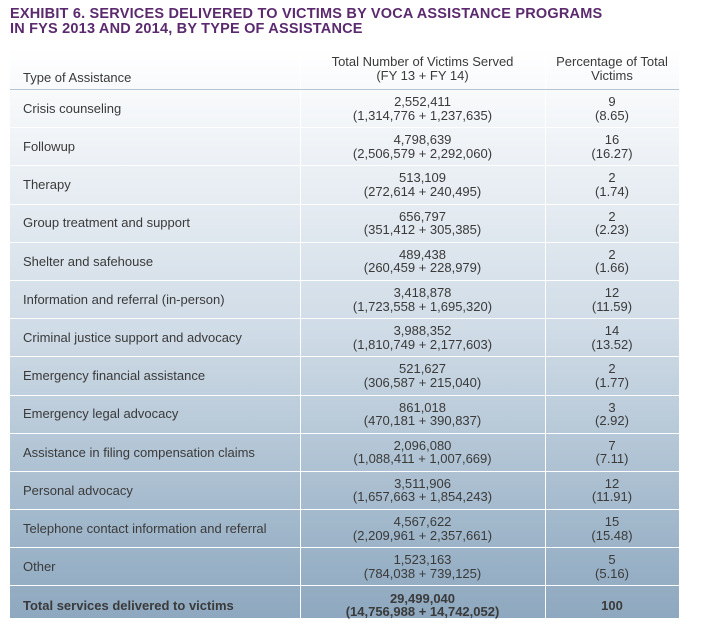 The width and height of the screenshot is (704, 637). What do you see at coordinates (612, 331) in the screenshot?
I see `percentage-rounded: 14` at bounding box center [612, 331].